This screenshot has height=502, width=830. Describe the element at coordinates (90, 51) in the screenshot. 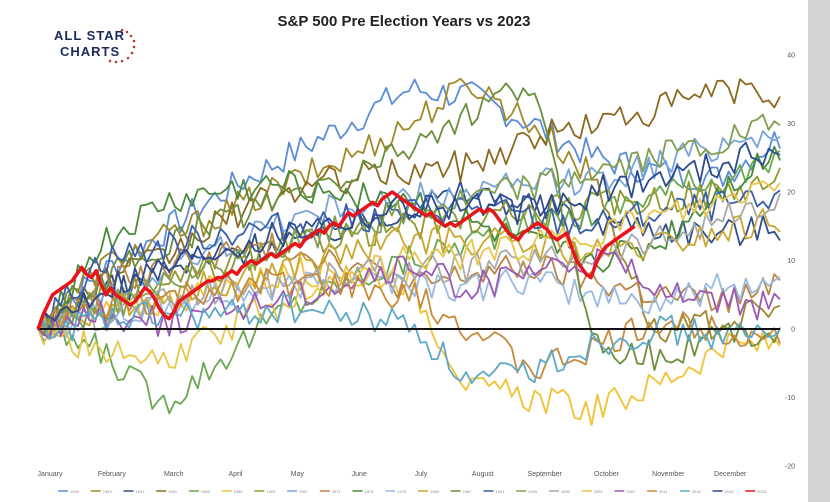

I see `brand-line-2: CHARTS` at that location.